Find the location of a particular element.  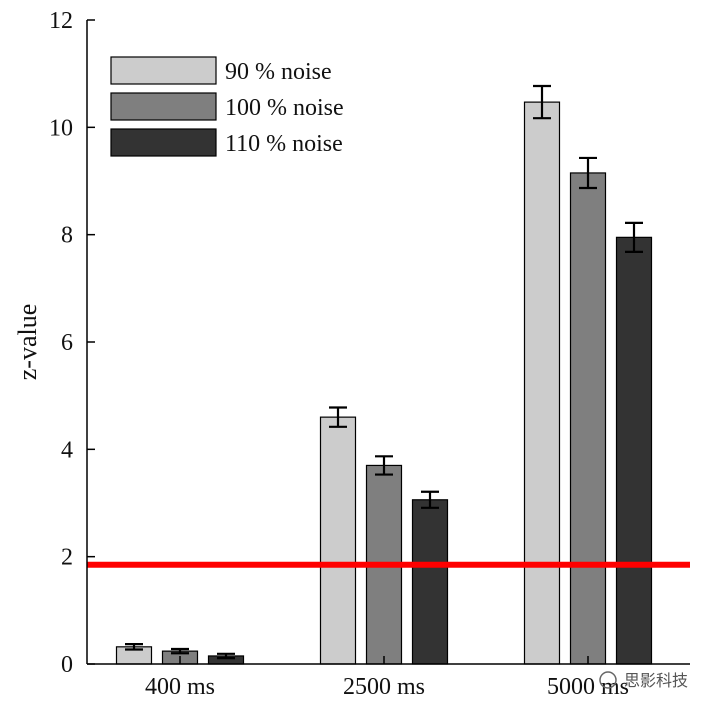

watermark: 思影科技 is located at coordinates (643, 680).